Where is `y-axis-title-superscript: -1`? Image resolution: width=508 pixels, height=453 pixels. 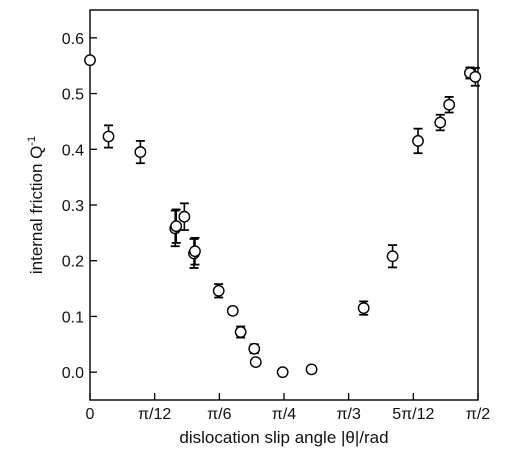 y-axis-title-superscript: -1 is located at coordinates (32, 141).